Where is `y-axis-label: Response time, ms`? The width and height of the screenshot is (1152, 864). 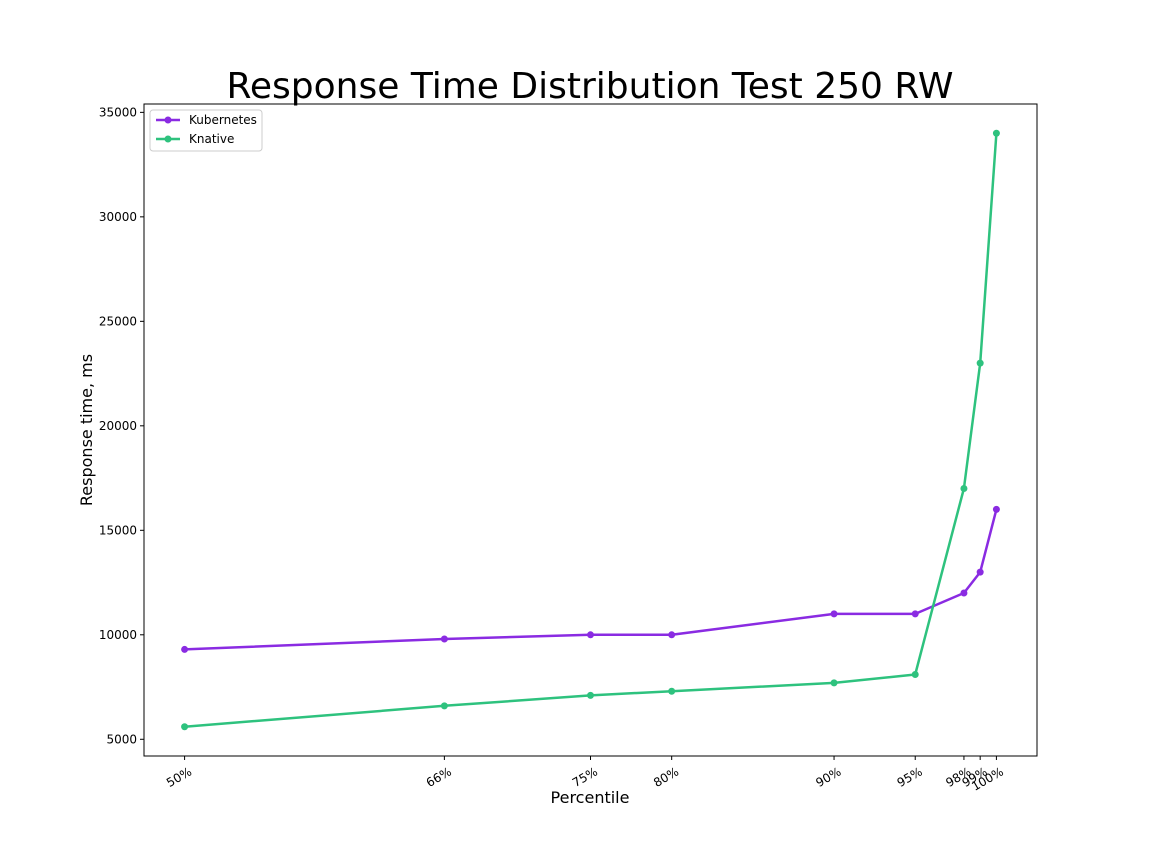
y-axis-label: Response time, ms is located at coordinates (86, 430).